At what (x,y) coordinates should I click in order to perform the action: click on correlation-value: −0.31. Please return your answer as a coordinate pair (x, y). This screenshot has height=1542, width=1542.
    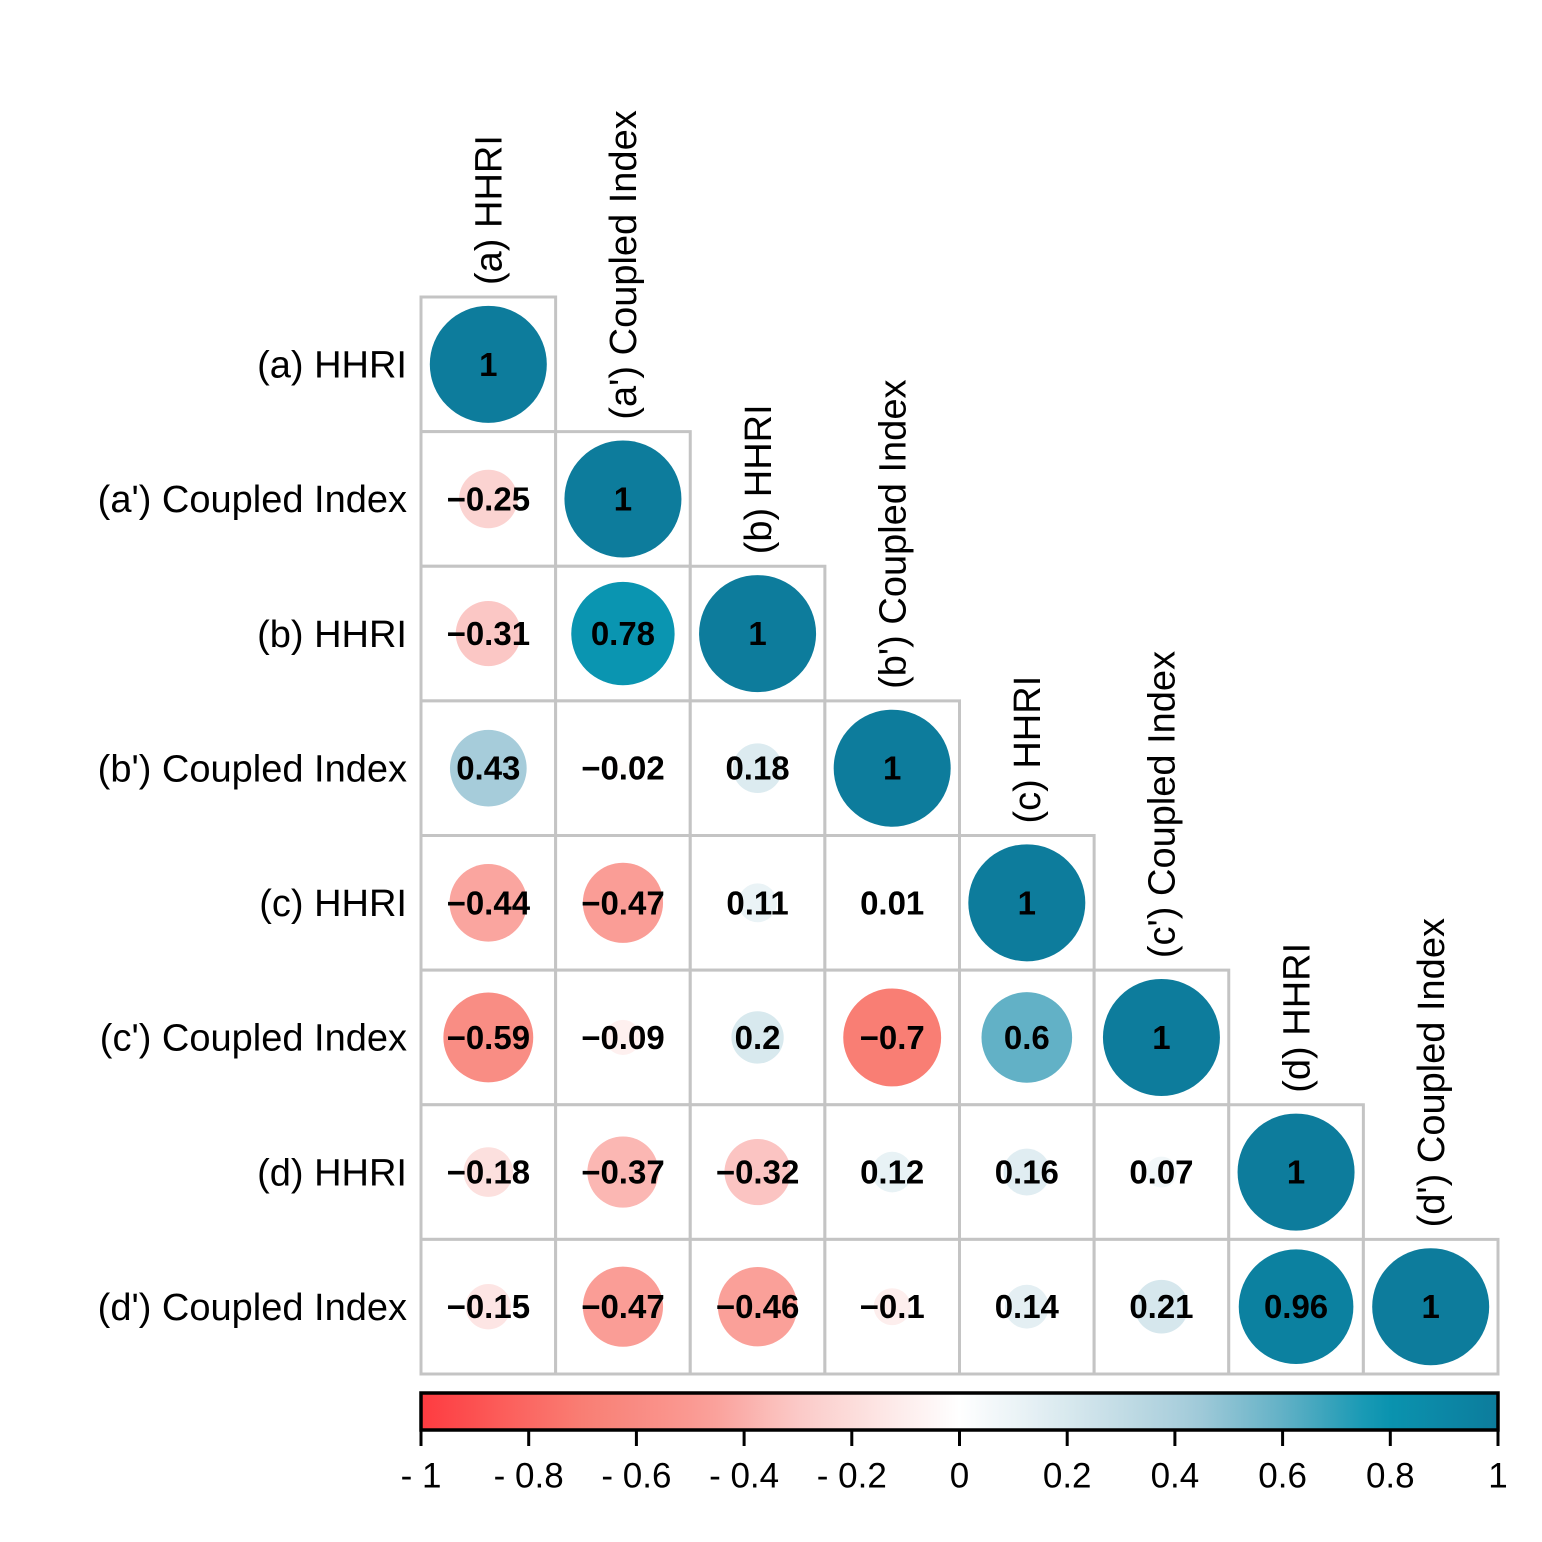
    Looking at the image, I should click on (489, 633).